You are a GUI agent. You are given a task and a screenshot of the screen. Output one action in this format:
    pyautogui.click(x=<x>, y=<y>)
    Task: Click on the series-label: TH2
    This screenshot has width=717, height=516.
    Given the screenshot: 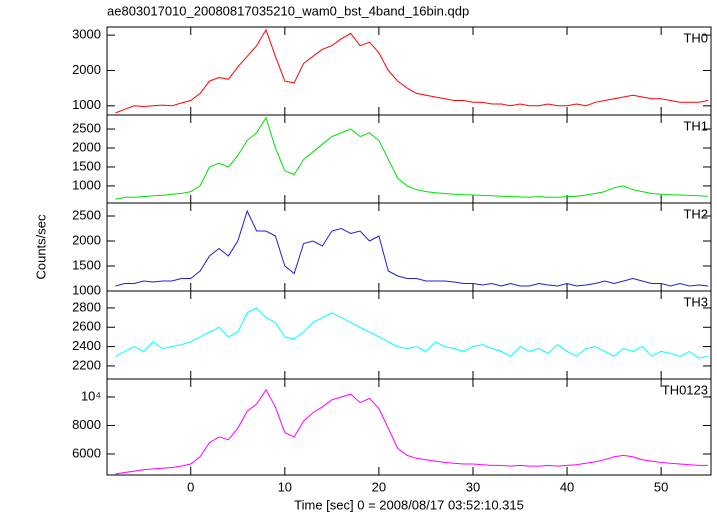 What is the action you would take?
    pyautogui.click(x=695, y=213)
    